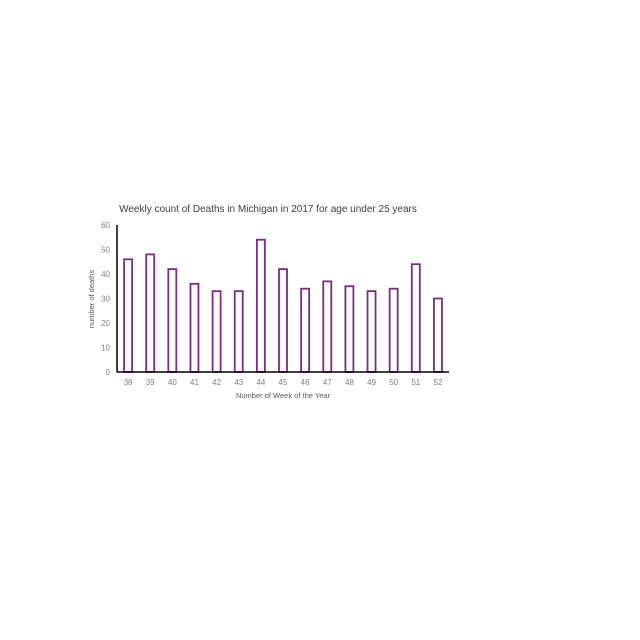 The width and height of the screenshot is (640, 640). I want to click on x-tick-label: 51, so click(415, 382).